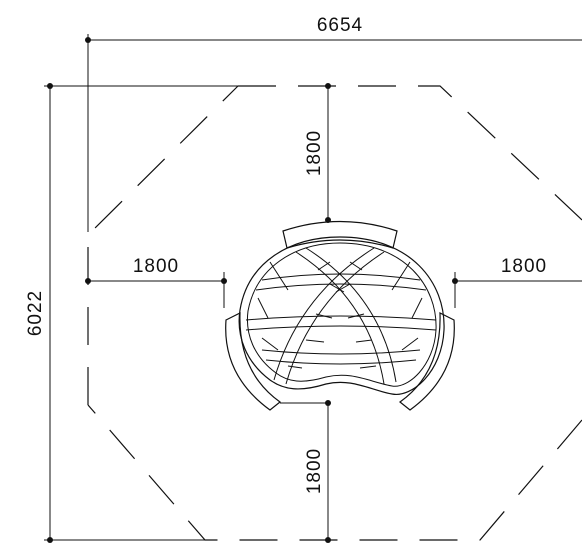 This screenshot has width=582, height=544. Describe the element at coordinates (340, 25) in the screenshot. I see `width-dimension-label: 6654` at that location.